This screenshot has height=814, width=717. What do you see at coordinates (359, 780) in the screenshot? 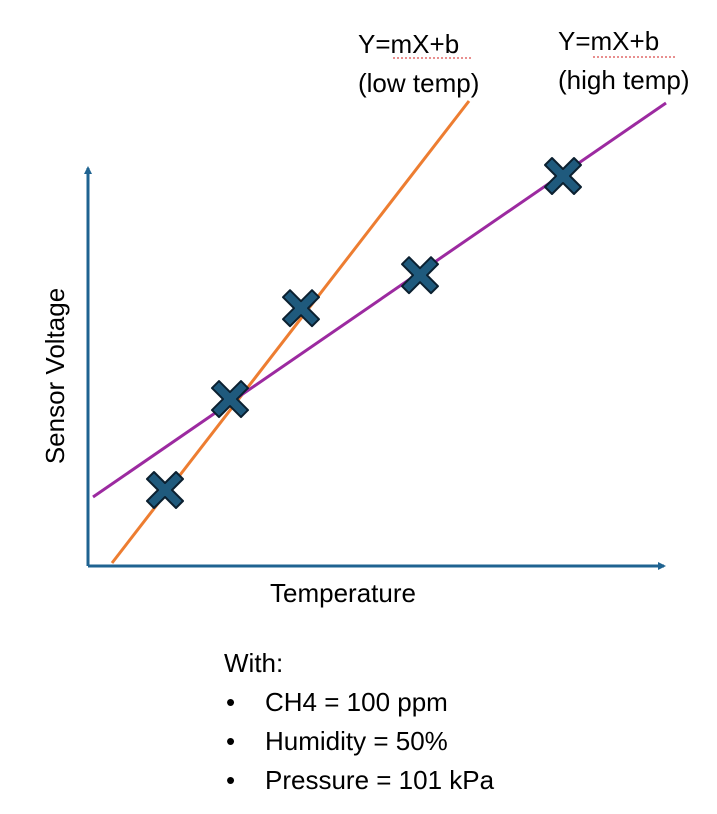
I see `condition-pressure: Pressure = 101 kPa` at bounding box center [359, 780].